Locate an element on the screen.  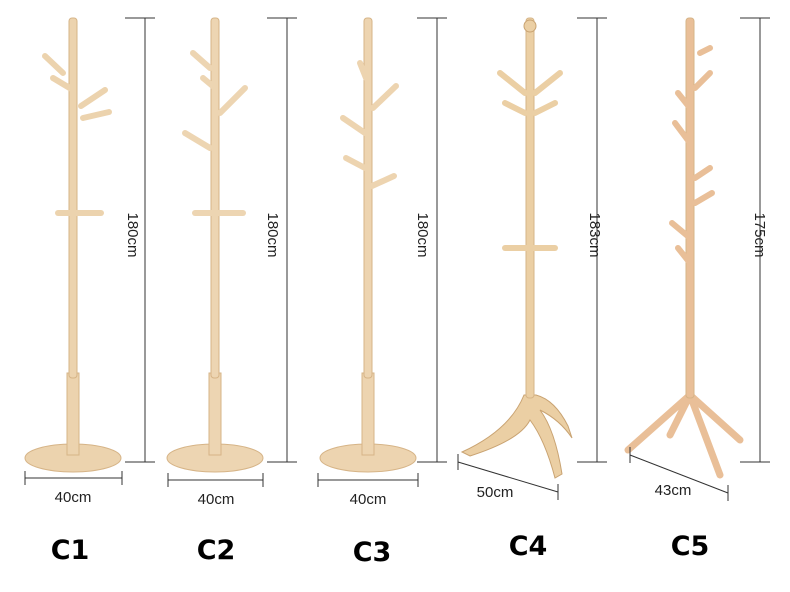
product-label: C5 is located at coordinates (690, 546).